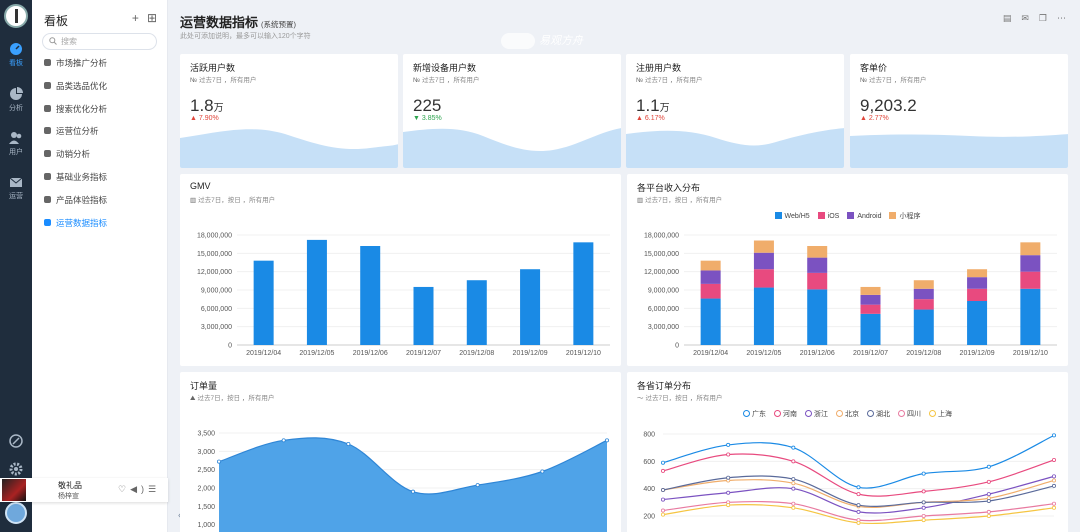 The width and height of the screenshot is (1080, 532). I want to click on rail-item-operations: 运营, so click(16, 188).